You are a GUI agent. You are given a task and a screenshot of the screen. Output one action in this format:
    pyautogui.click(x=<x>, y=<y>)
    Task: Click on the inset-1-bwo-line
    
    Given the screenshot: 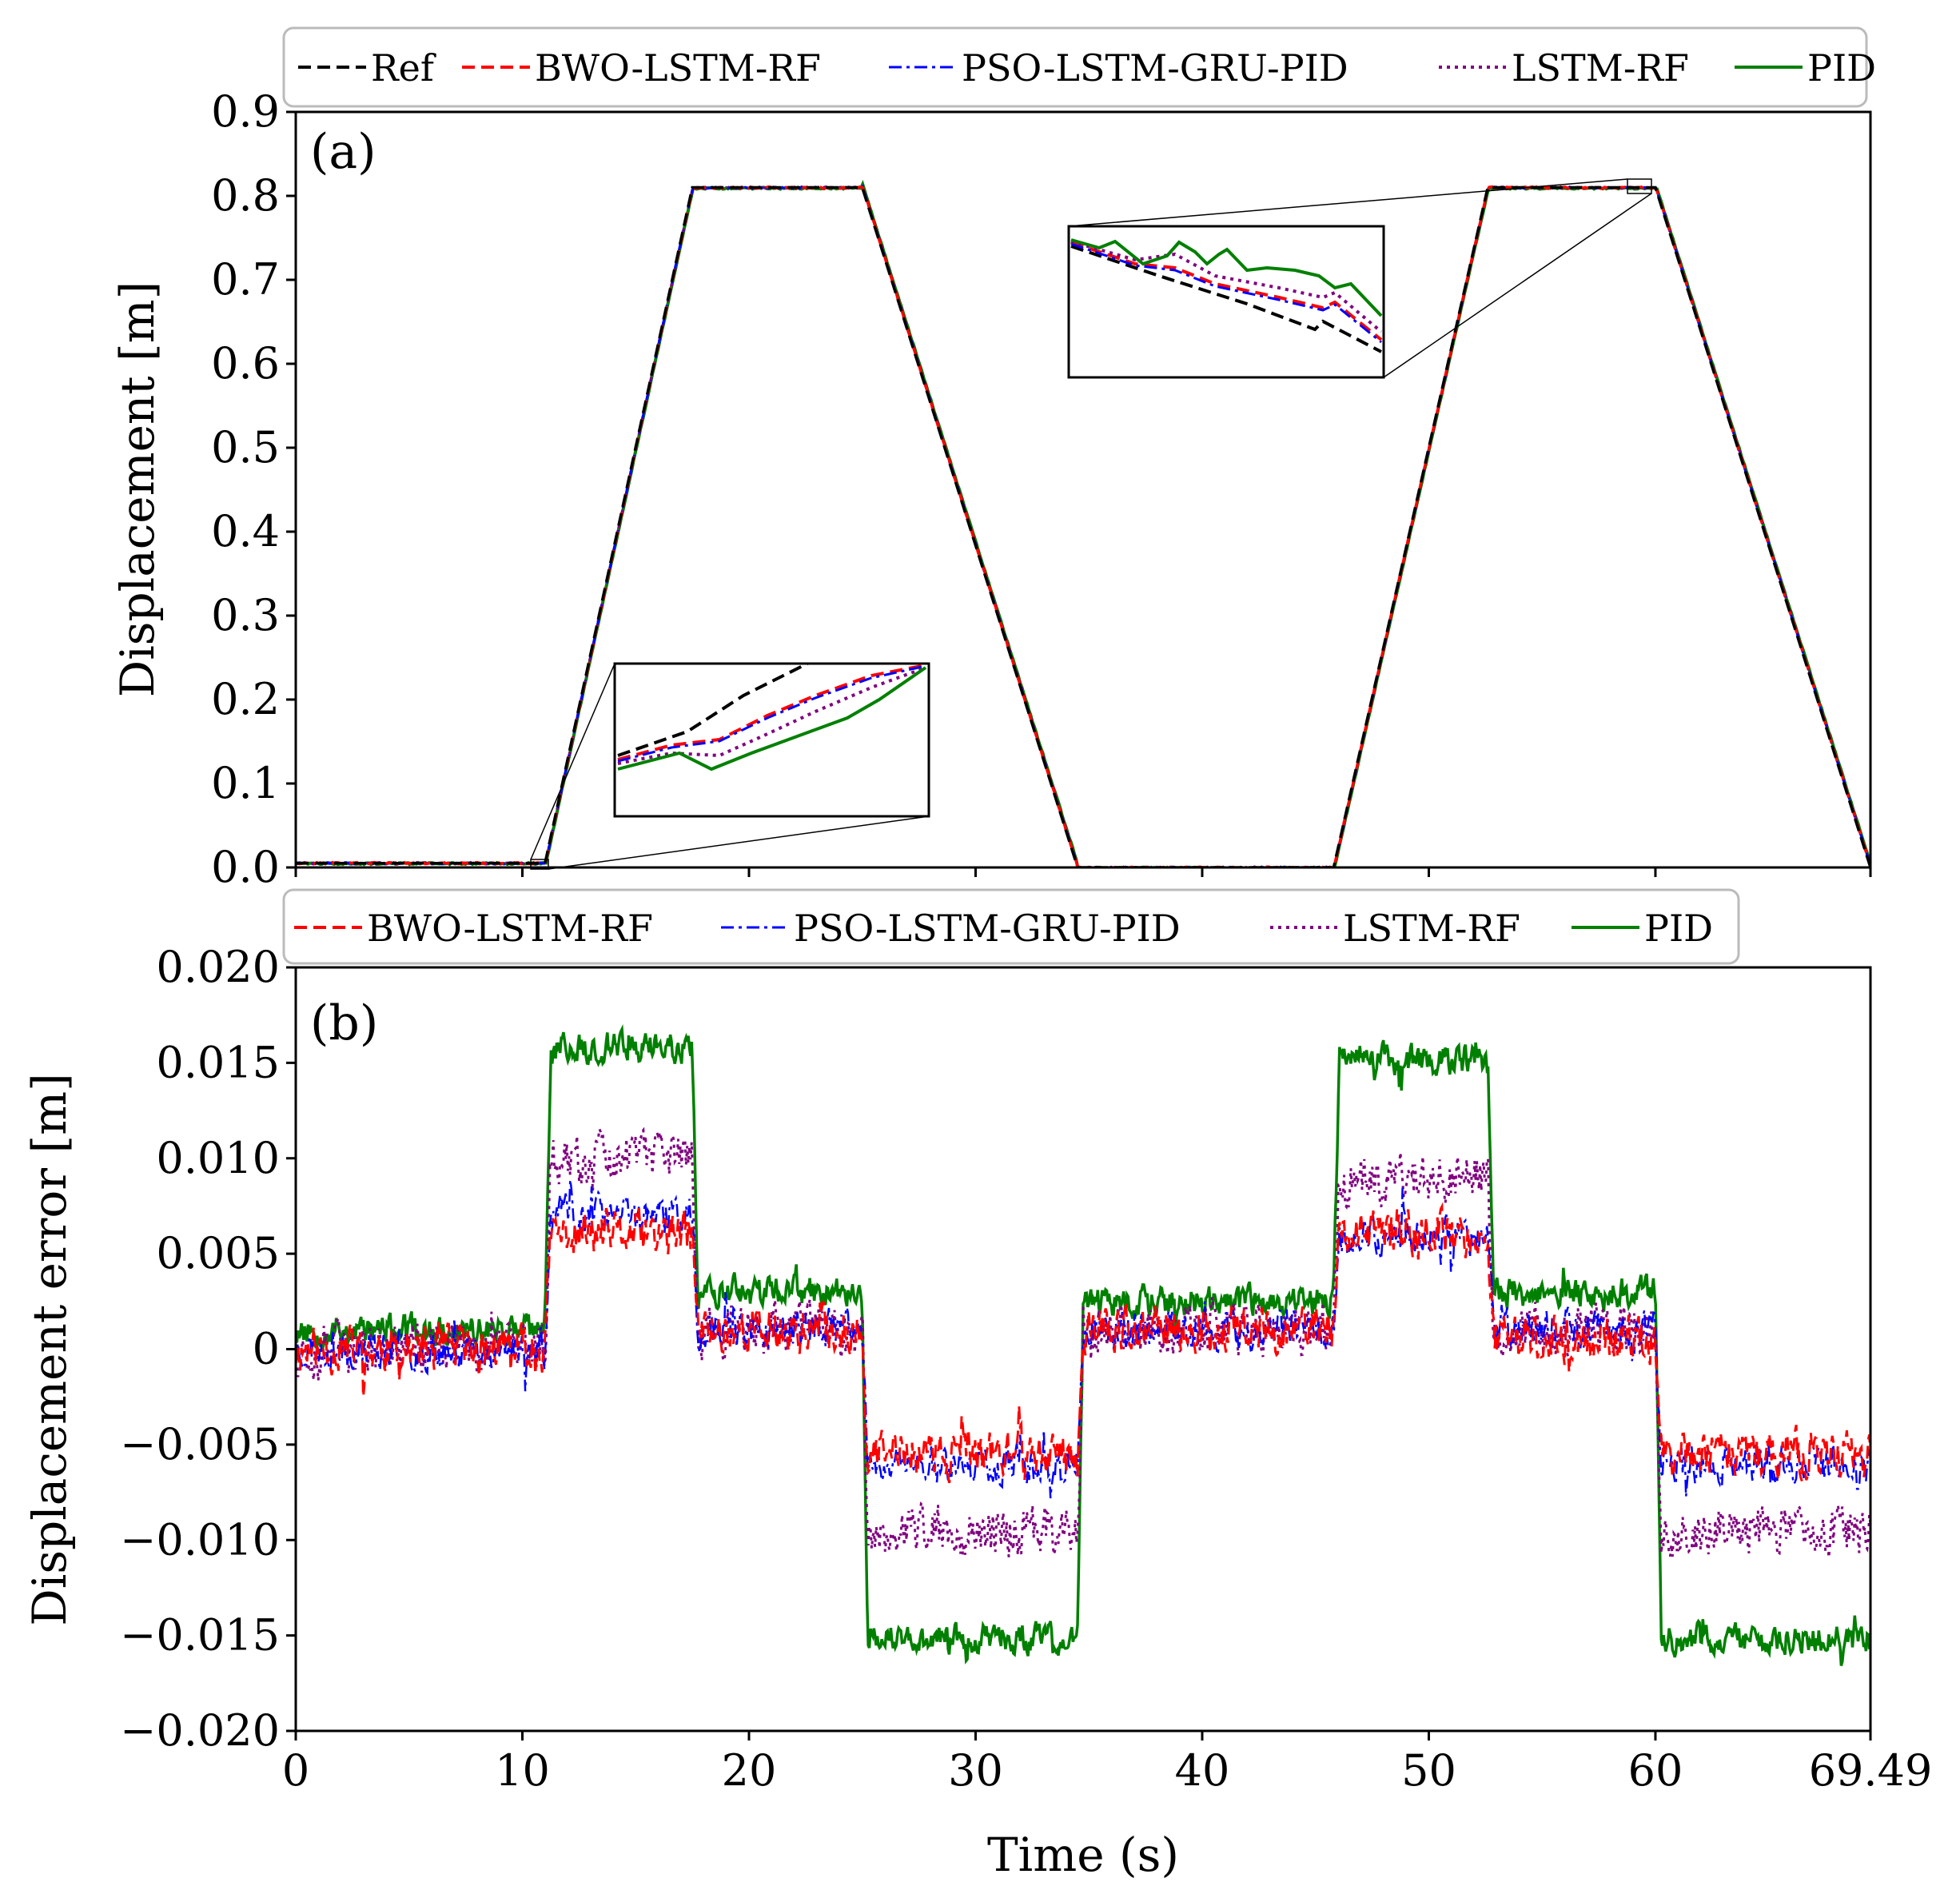 What is the action you would take?
    pyautogui.click(x=771, y=712)
    